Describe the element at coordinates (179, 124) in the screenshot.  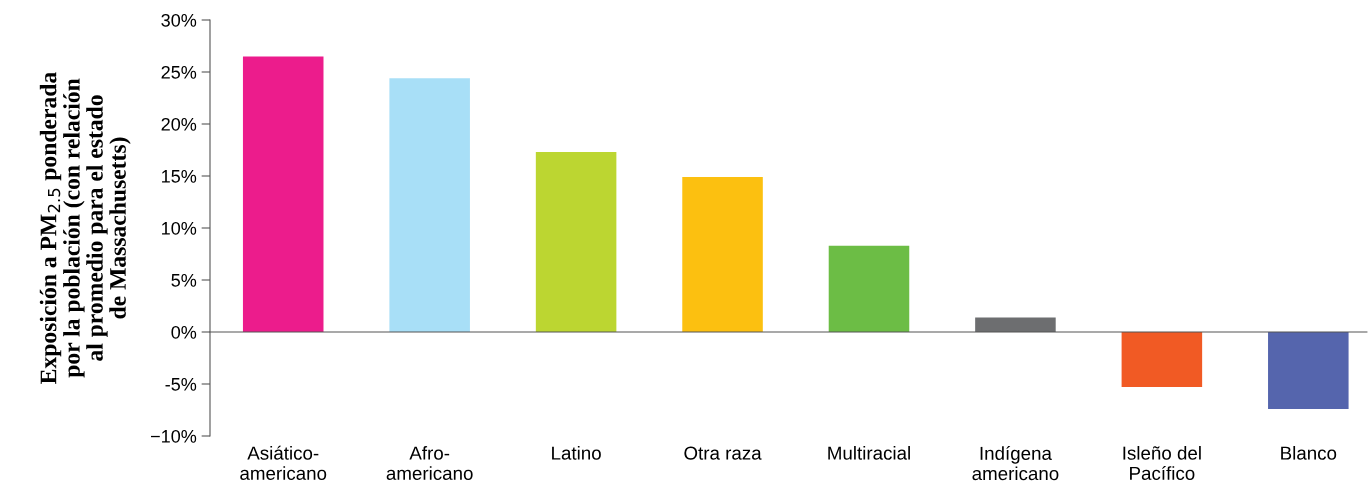
I see `y-tick-label: 20%` at that location.